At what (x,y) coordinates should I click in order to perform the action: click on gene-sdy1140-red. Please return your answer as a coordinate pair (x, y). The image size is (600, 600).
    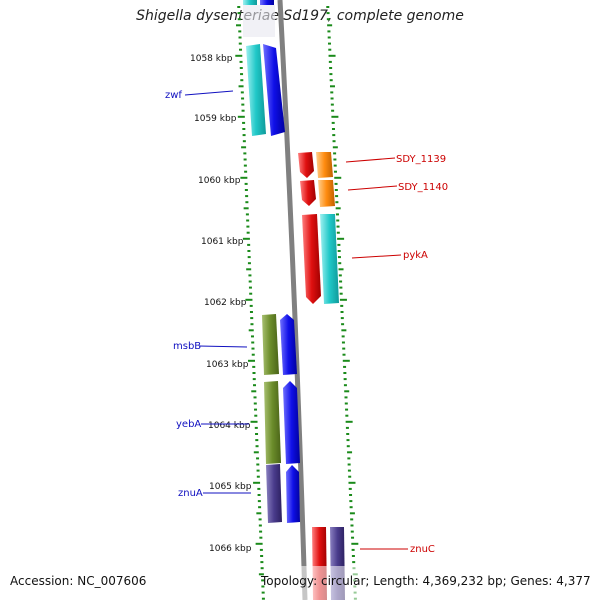
    Looking at the image, I should click on (308, 193).